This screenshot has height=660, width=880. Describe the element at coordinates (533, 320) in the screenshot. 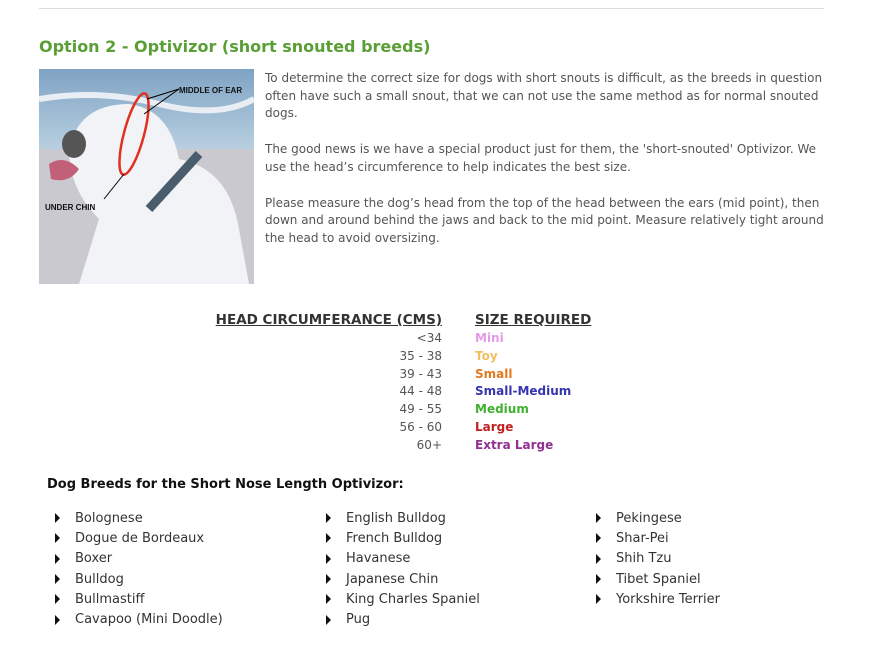

I see `size-header: SIZE REQUIRED` at that location.